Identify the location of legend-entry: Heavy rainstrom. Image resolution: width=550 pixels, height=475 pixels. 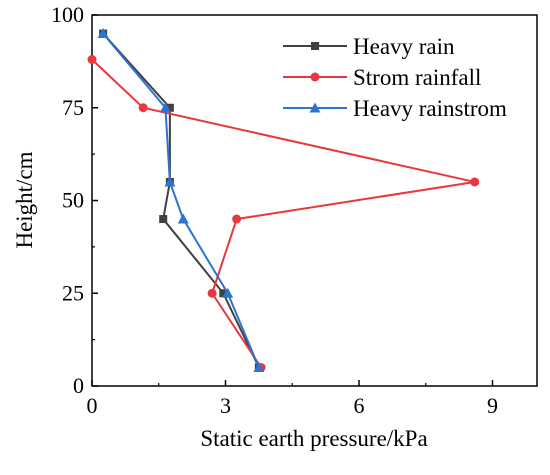
(395, 108).